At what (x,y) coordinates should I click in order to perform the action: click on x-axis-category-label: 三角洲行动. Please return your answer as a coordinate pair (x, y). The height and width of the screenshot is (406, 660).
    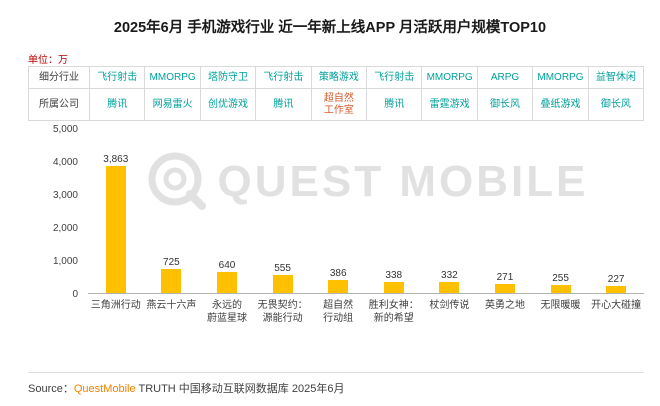
    Looking at the image, I should click on (115, 305).